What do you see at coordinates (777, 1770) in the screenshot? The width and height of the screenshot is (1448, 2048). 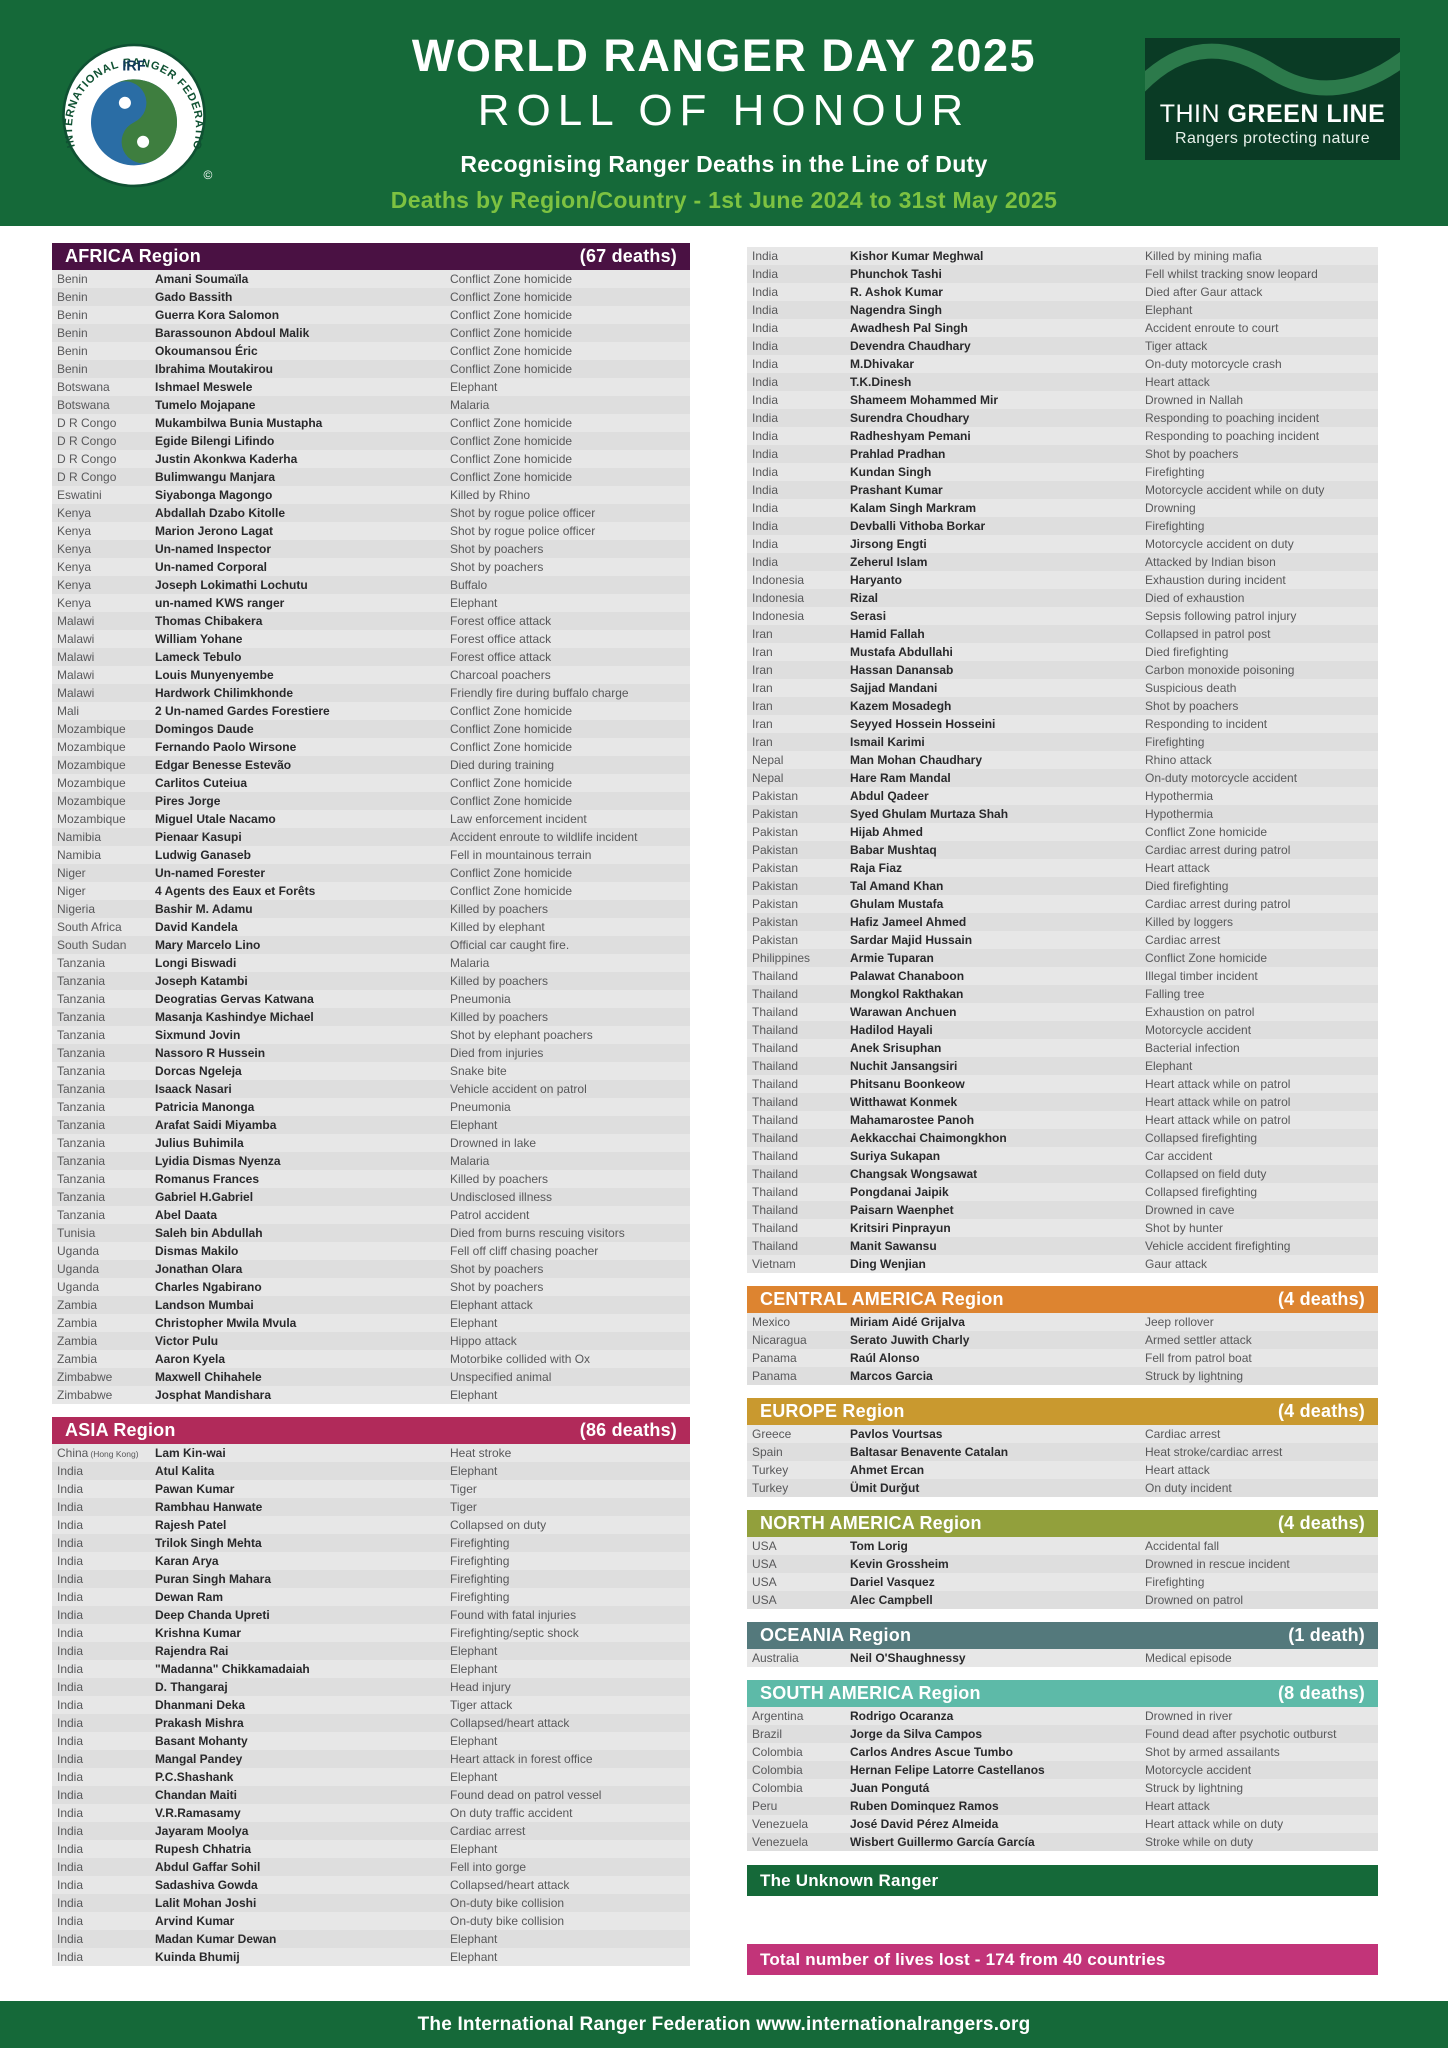 I see `row-country: Colombia` at bounding box center [777, 1770].